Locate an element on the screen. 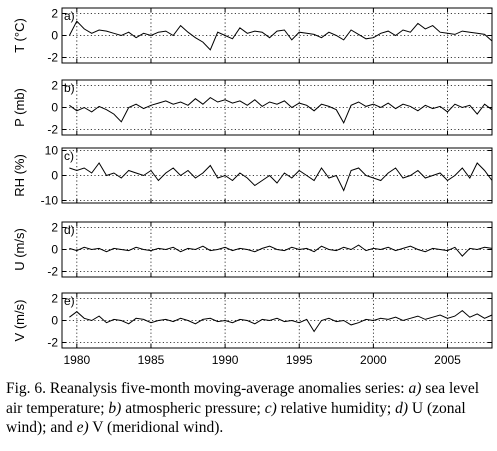 The width and height of the screenshot is (497, 451). panel-3: -10 0 10 RH (%) c) is located at coordinates (252, 176).